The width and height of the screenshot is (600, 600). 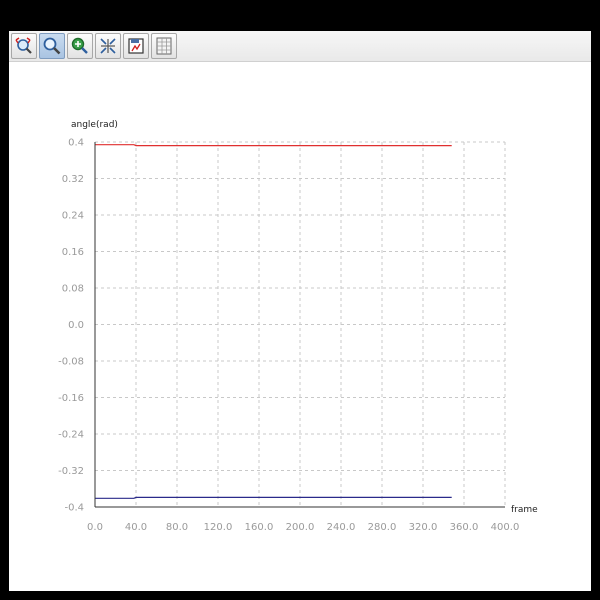 I want to click on y-tick-label: -0.16, so click(x=71, y=398).